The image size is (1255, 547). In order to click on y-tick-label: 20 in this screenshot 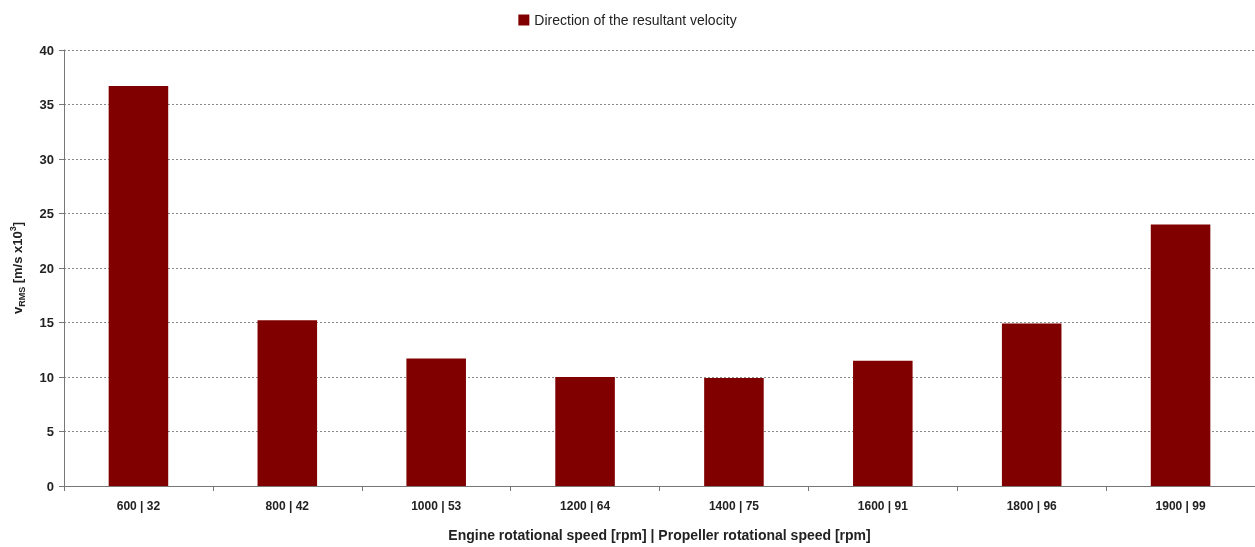, I will do `click(46, 268)`.